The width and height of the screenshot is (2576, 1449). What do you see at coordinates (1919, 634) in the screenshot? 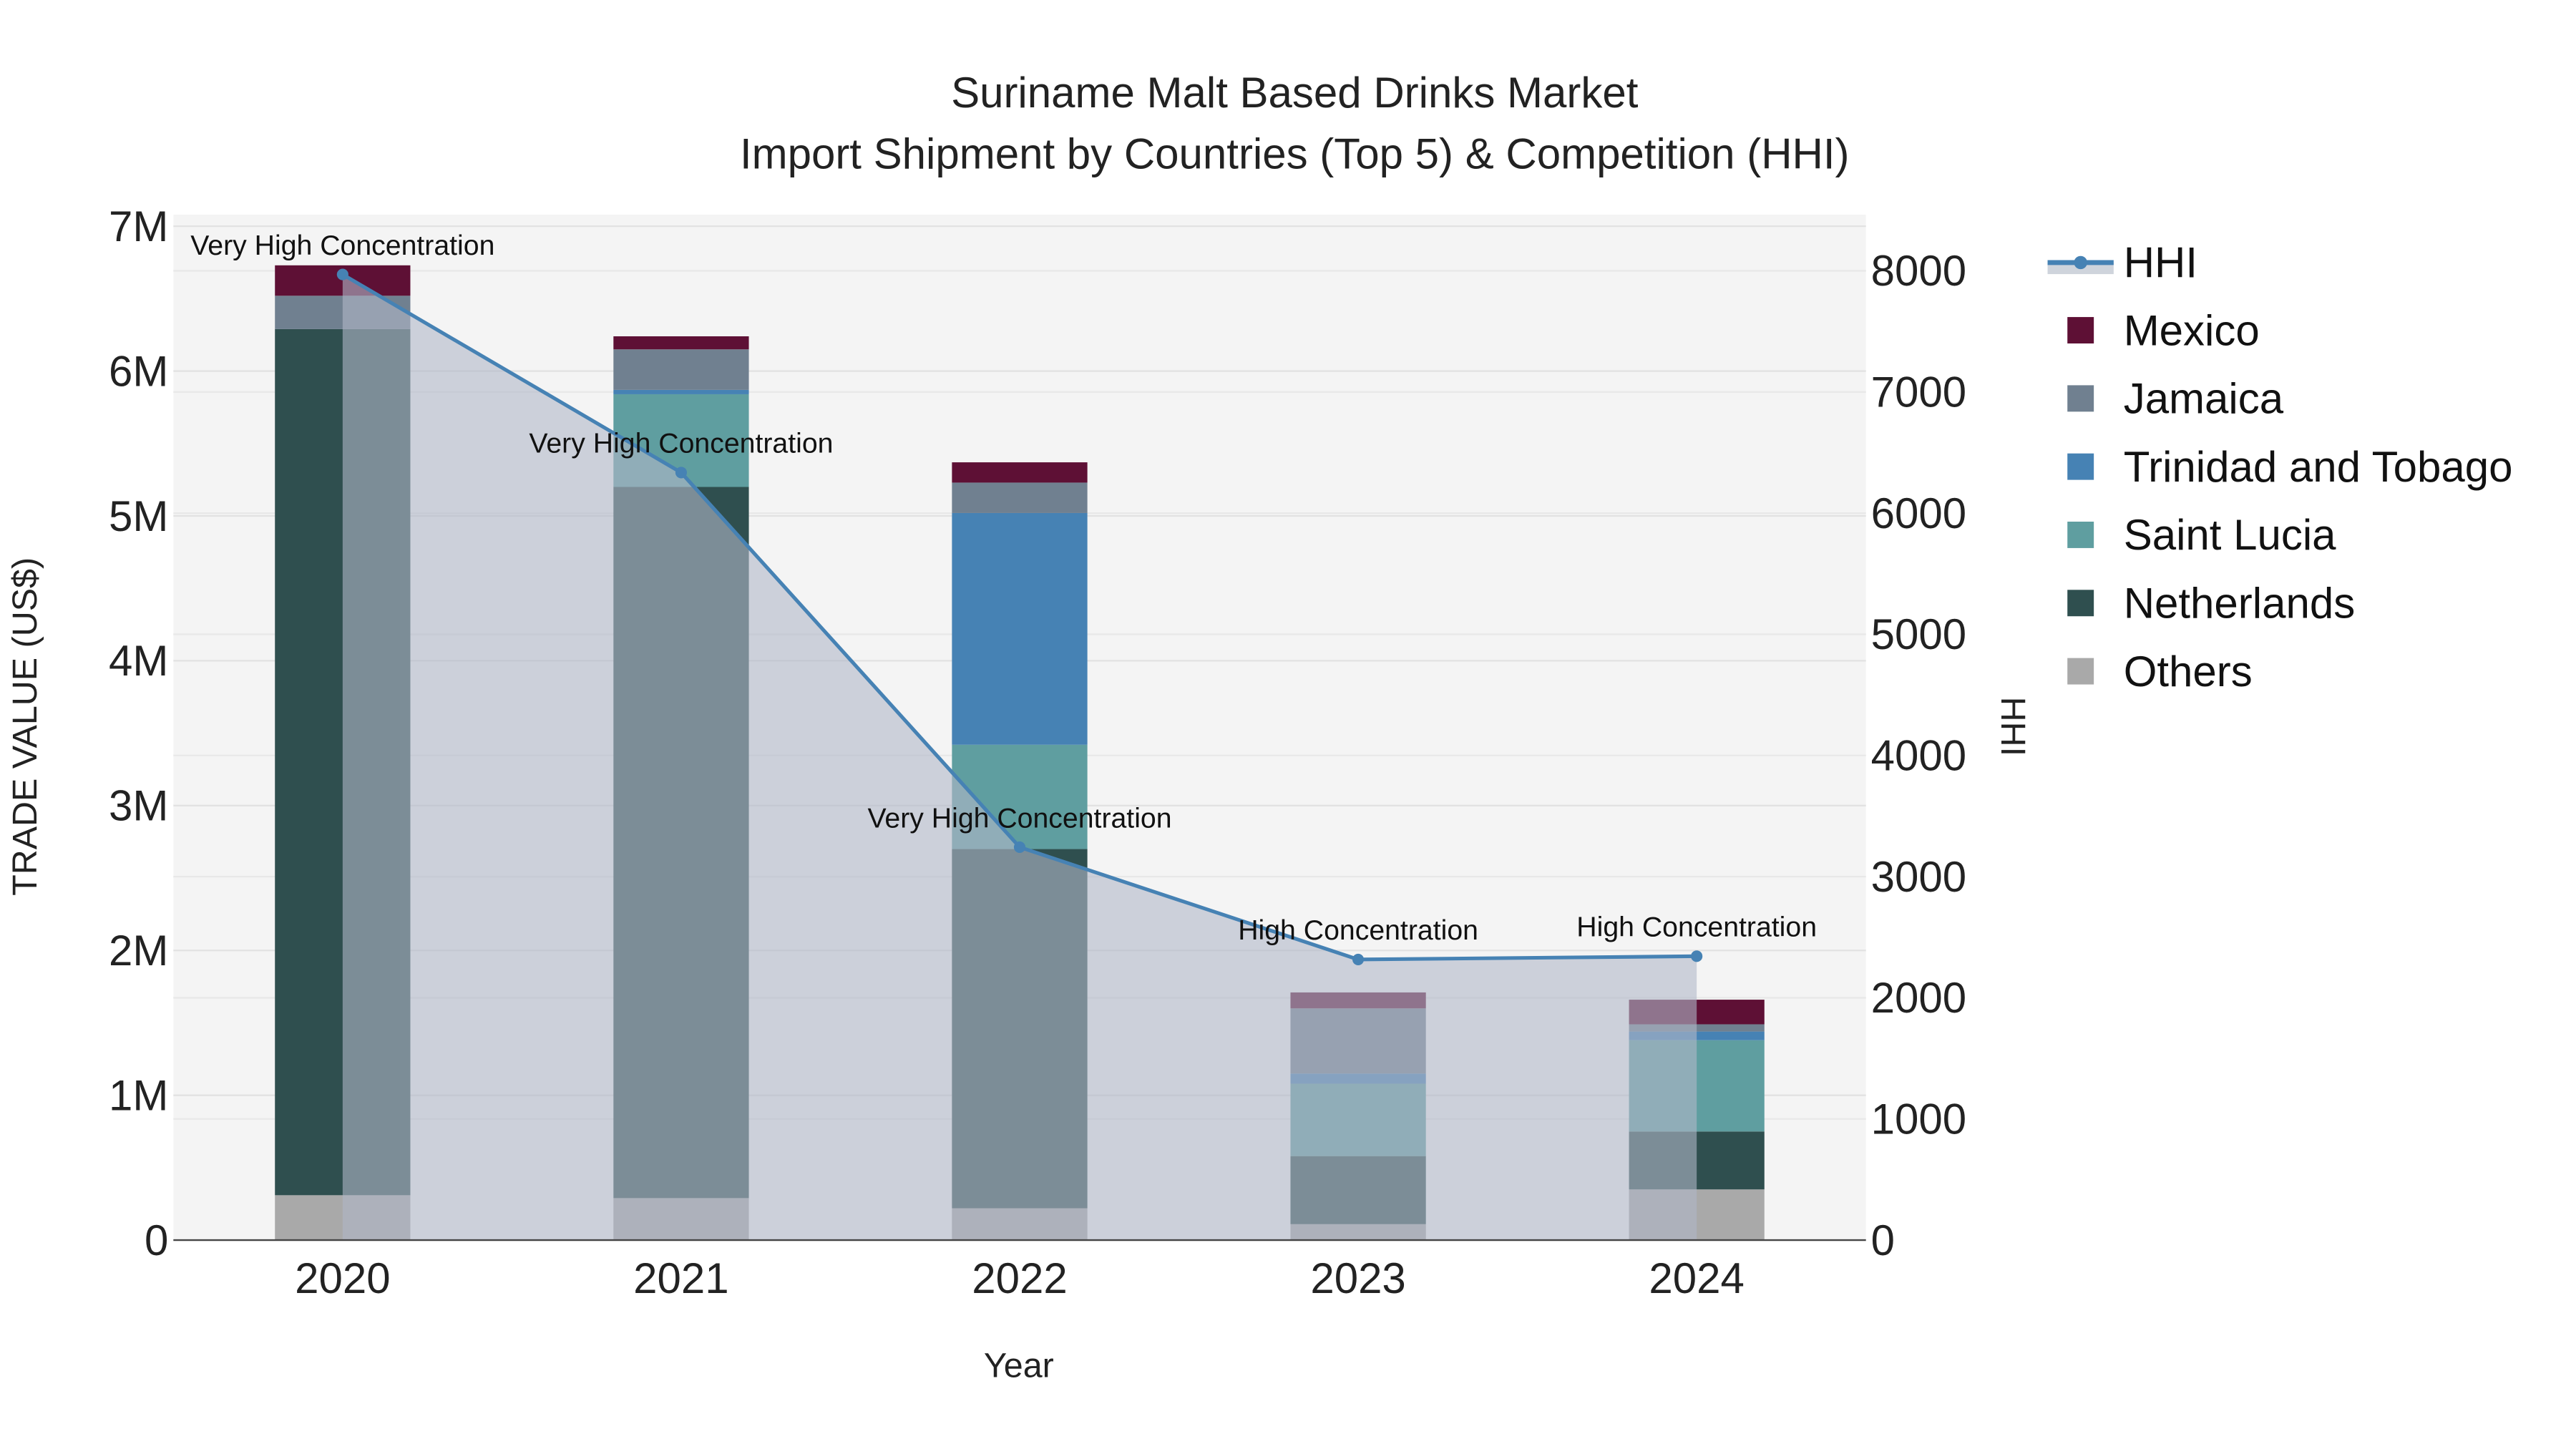
I see `y2-tick-label: 5000` at bounding box center [1919, 634].